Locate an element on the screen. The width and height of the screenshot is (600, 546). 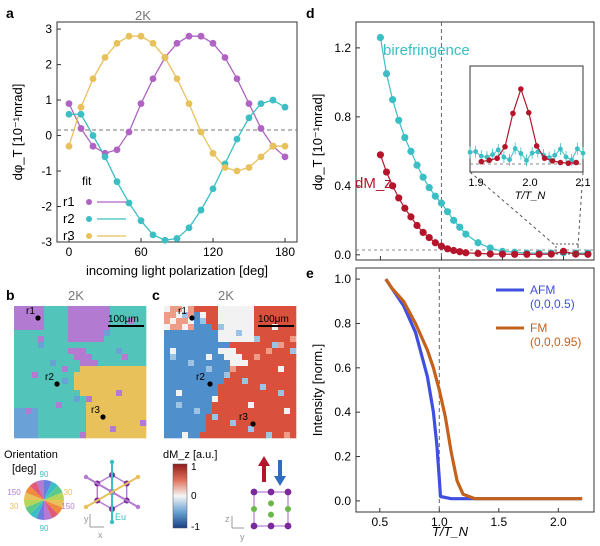
color-wheel-wedge is located at coordinates (34, 507).